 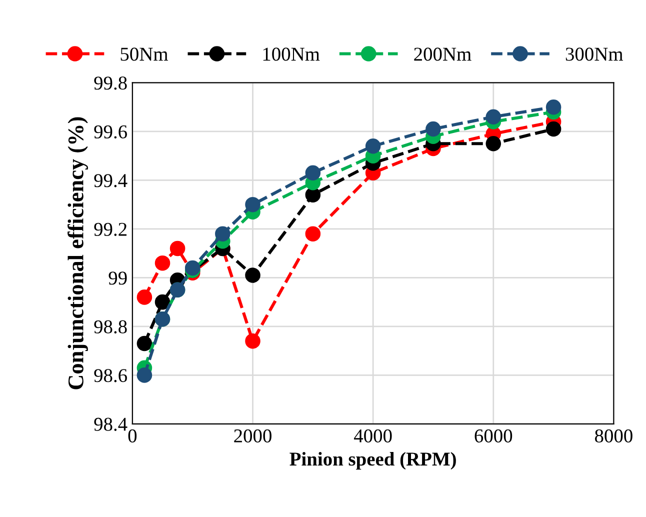 What do you see at coordinates (373, 435) in the screenshot?
I see `x-tick-label: 4000` at bounding box center [373, 435].